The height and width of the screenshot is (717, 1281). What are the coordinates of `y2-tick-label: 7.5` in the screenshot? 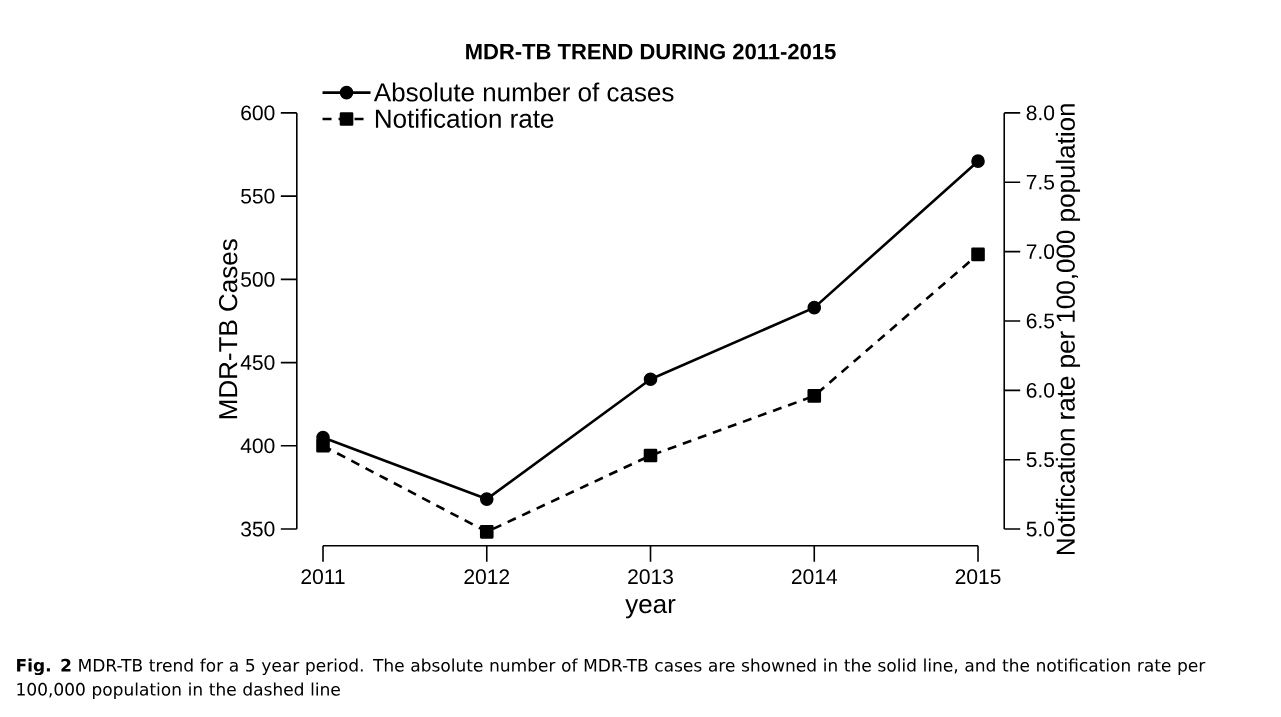 It's located at (1040, 182).